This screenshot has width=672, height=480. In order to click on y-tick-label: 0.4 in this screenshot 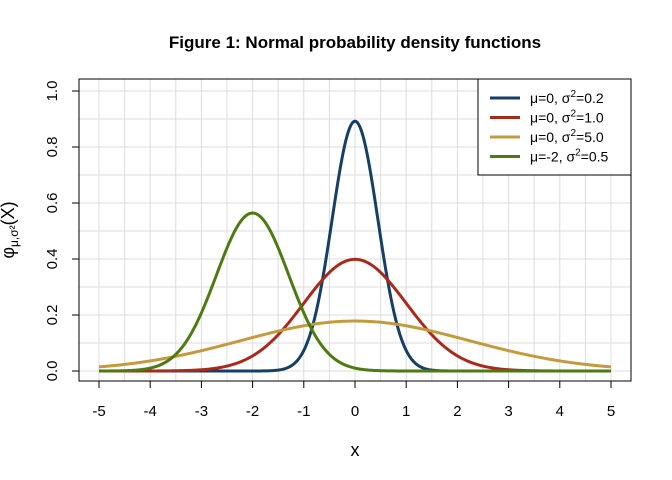, I will do `click(52, 259)`.